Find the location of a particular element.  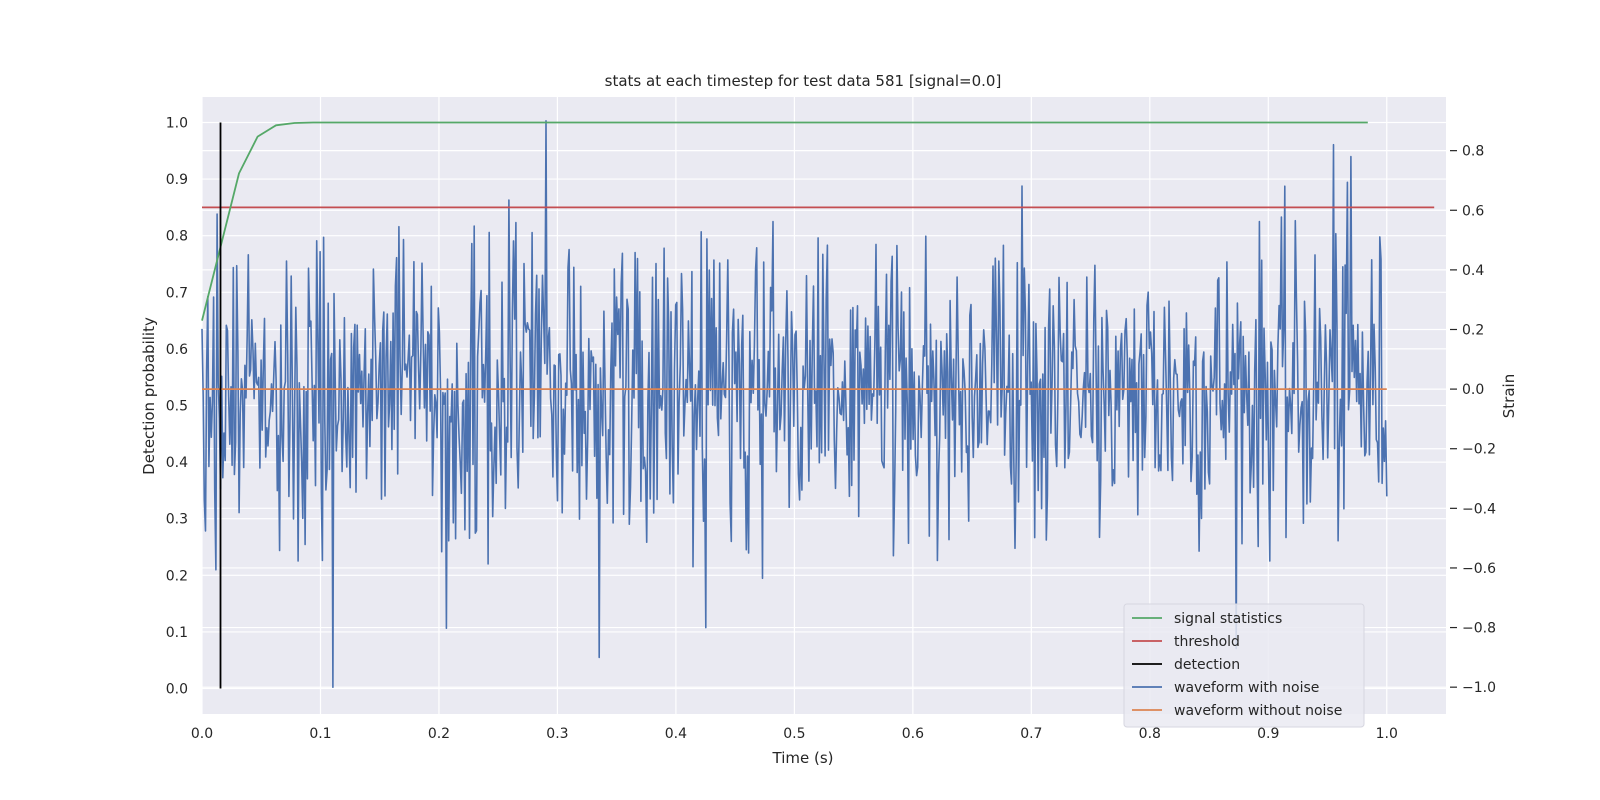

right-y-tick-label: −0.8 is located at coordinates (1479, 629).